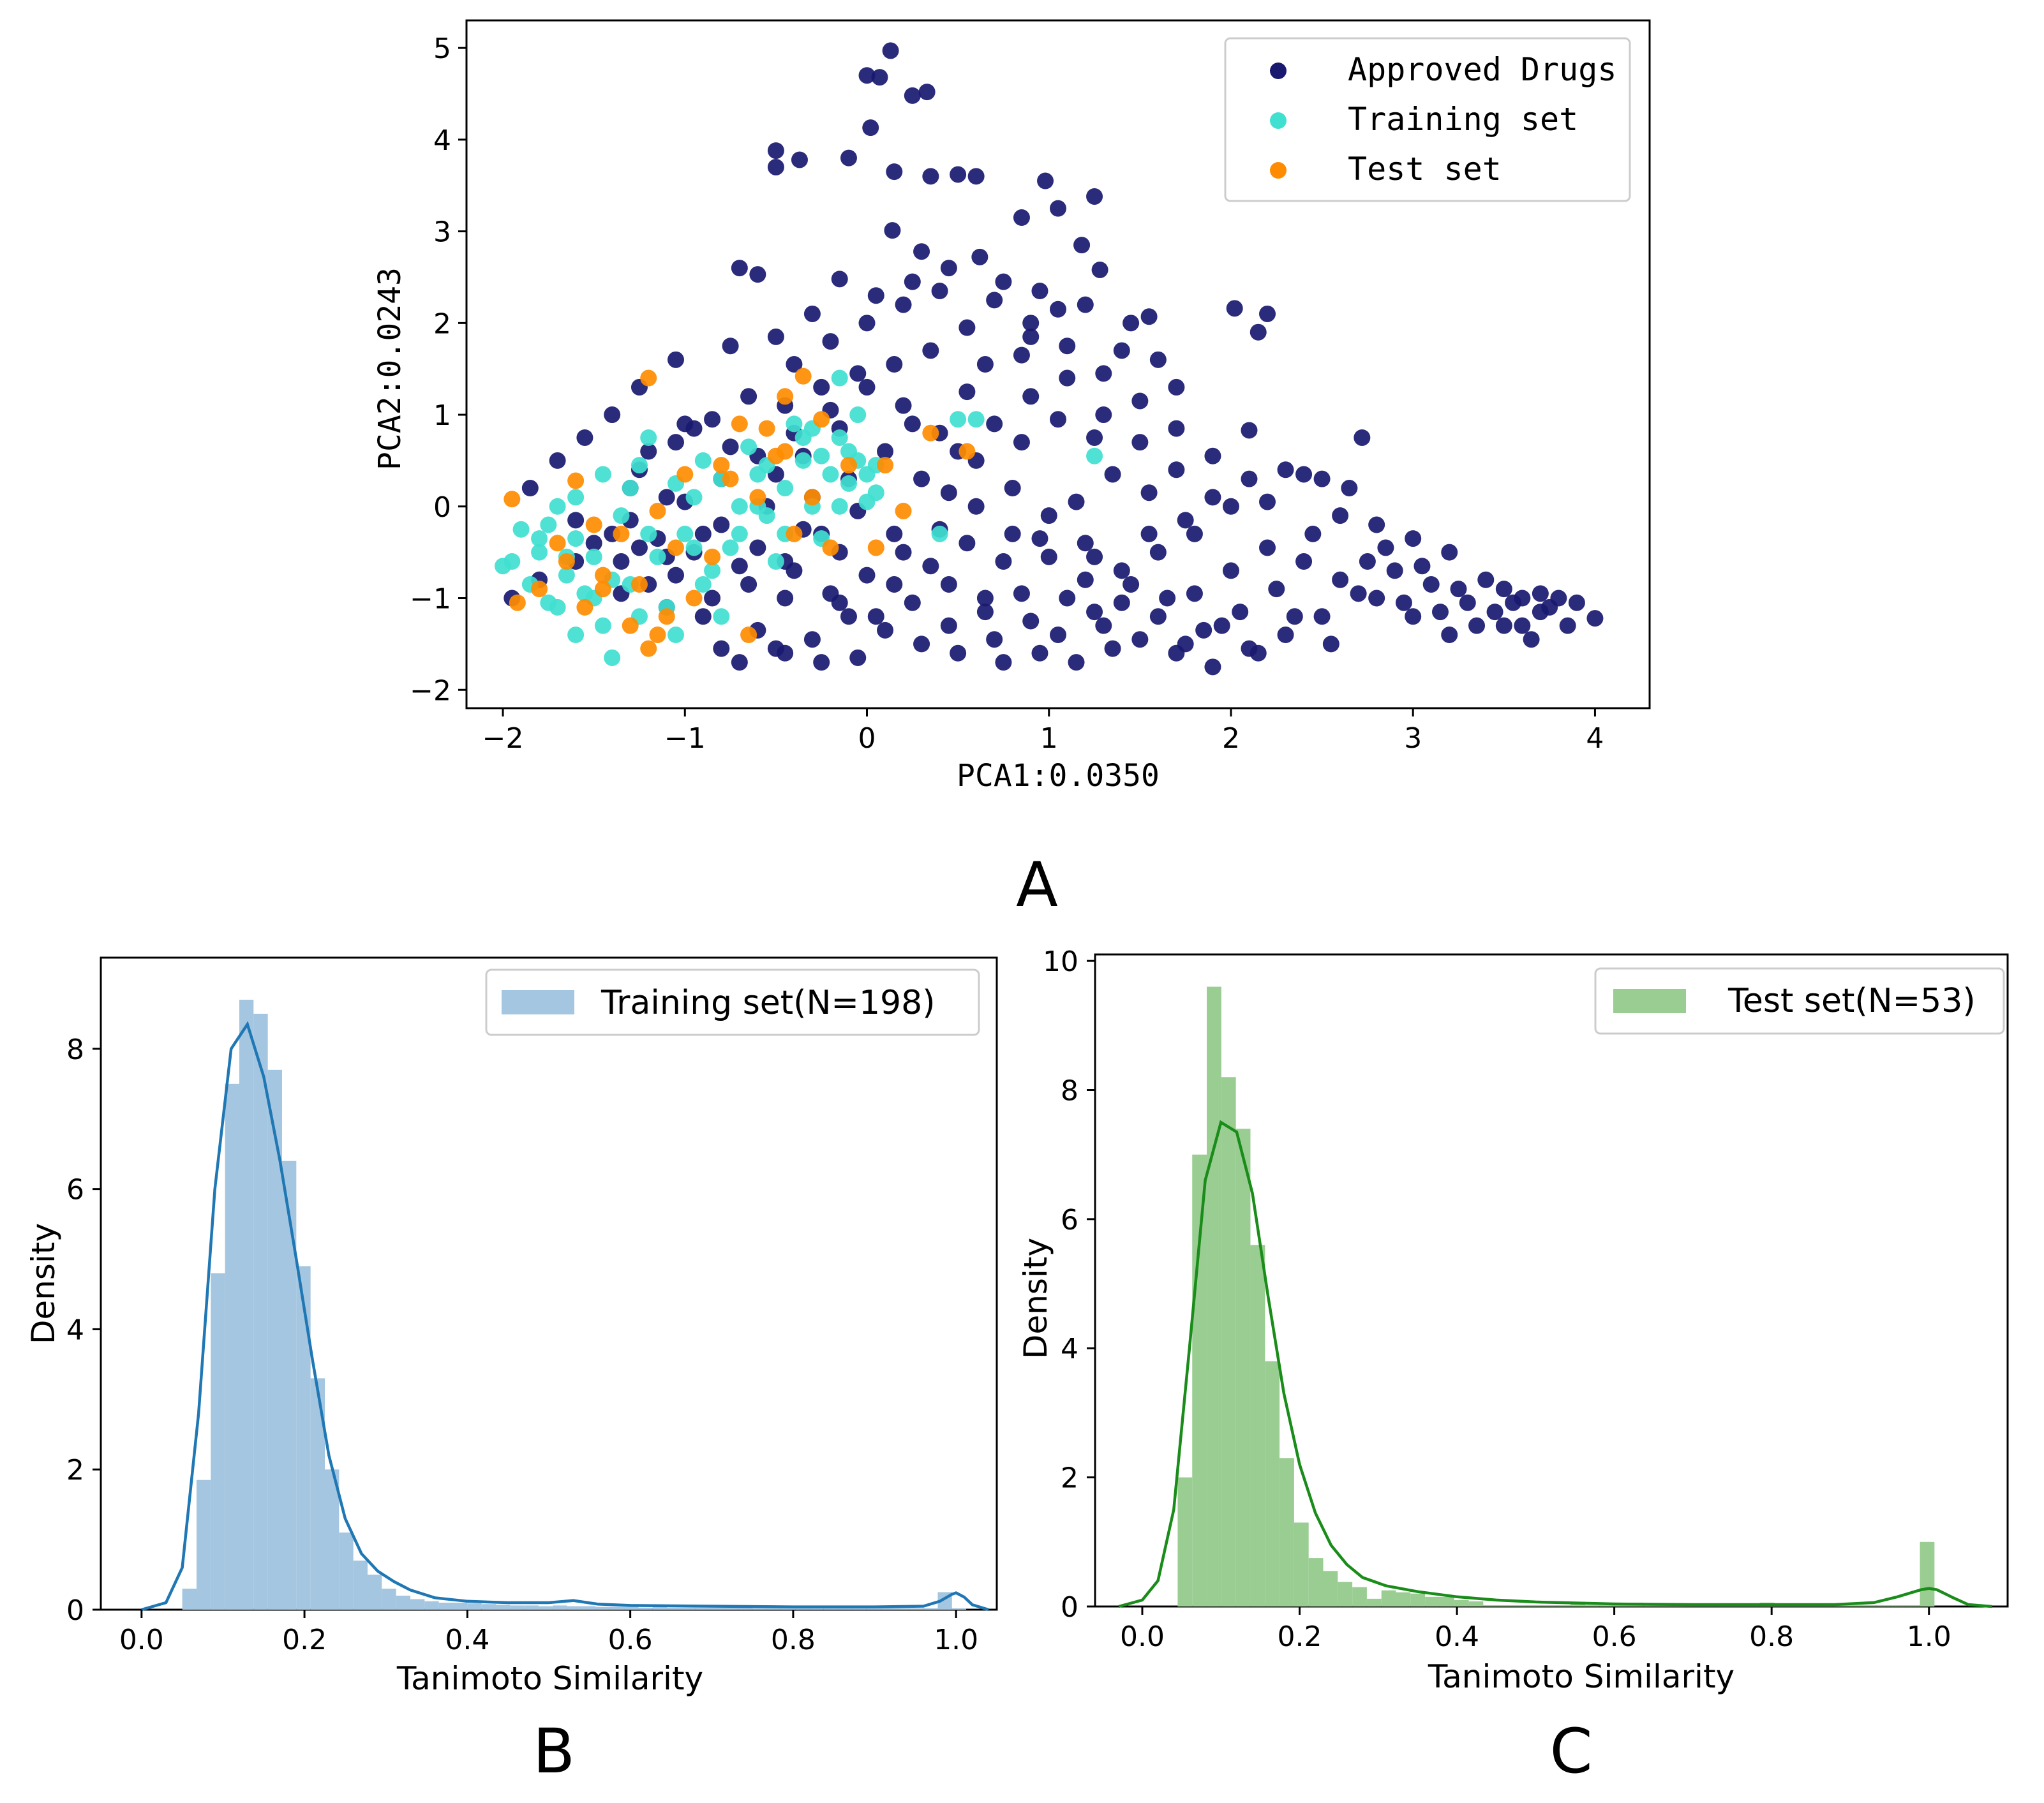 This screenshot has height=1803, width=2044. What do you see at coordinates (1279, 71) in the screenshot?
I see `legend-marker-approved` at bounding box center [1279, 71].